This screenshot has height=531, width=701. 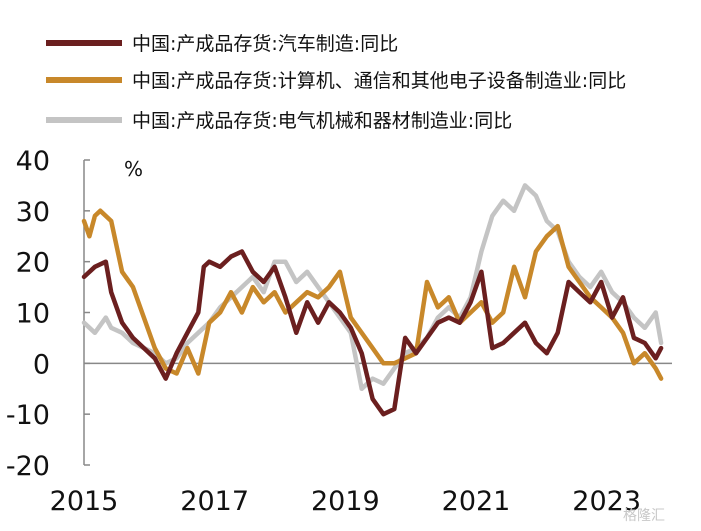 What do you see at coordinates (133, 169) in the screenshot?
I see `unit-label: %` at bounding box center [133, 169].